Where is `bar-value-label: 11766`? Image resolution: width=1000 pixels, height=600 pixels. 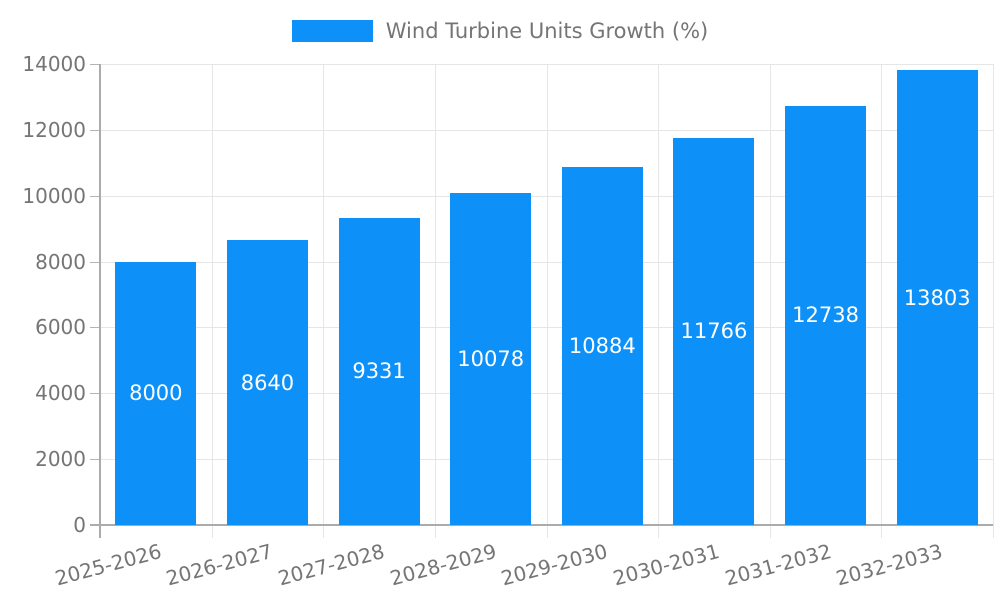 bar-value-label: 11766 is located at coordinates (714, 331).